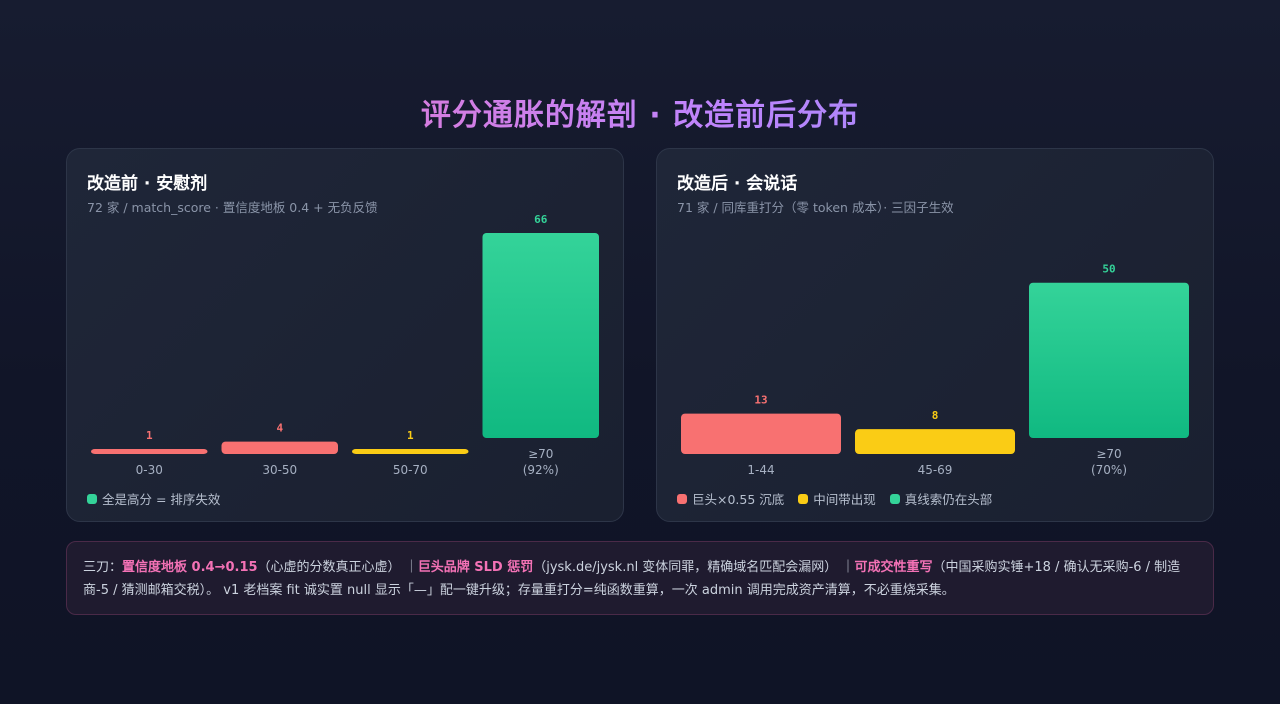 The height and width of the screenshot is (704, 1280). What do you see at coordinates (329, 567) in the screenshot?
I see `note-body-1: （心虚的分数真正心虚）` at bounding box center [329, 567].